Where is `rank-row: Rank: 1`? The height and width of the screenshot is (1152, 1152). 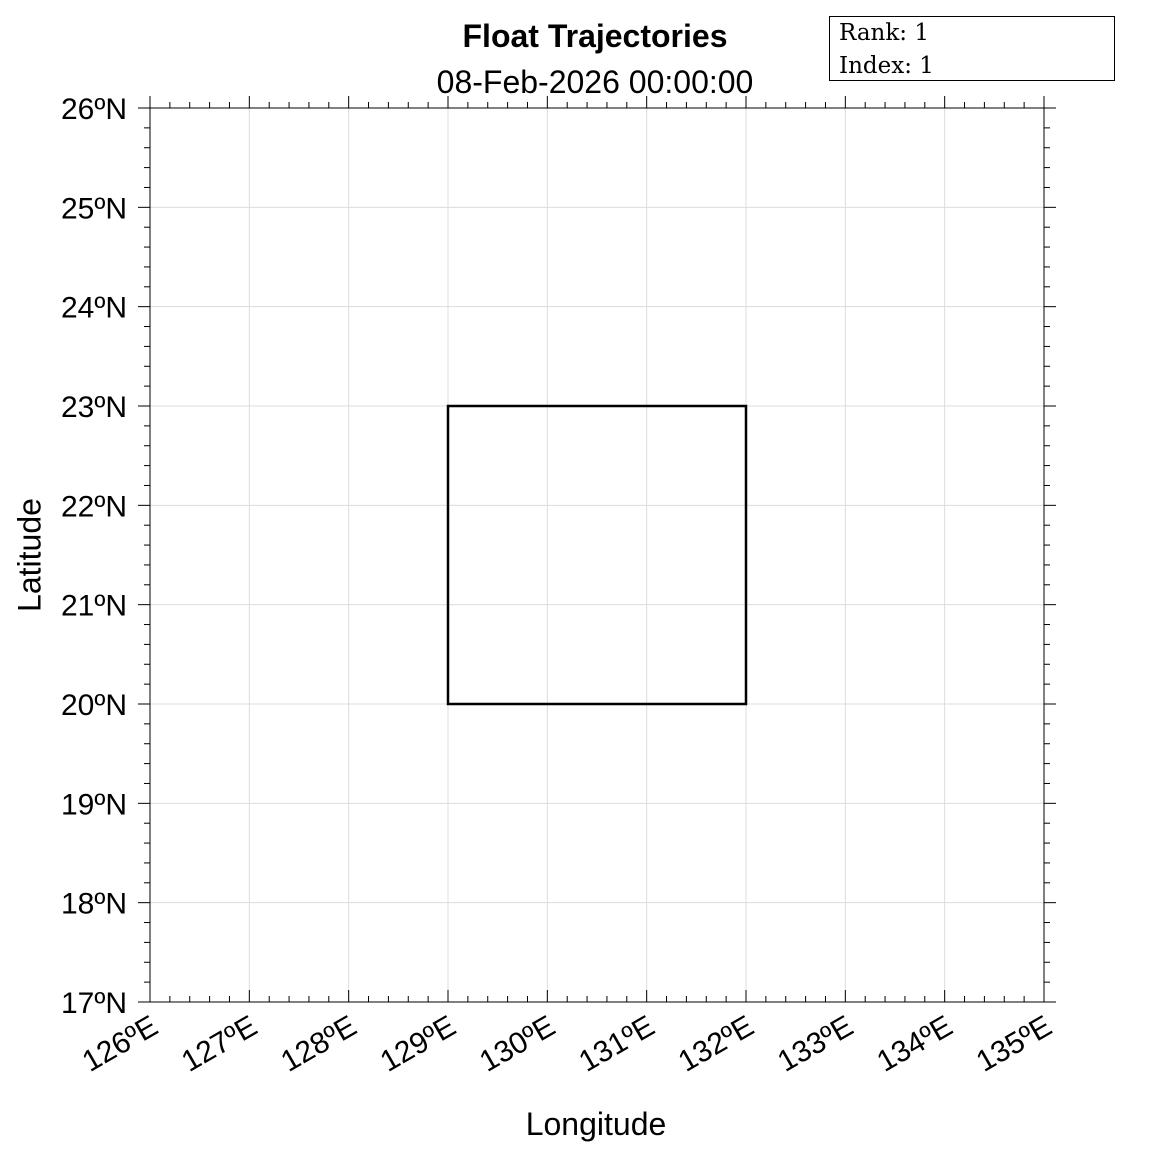 rank-row: Rank: 1 is located at coordinates (976, 33).